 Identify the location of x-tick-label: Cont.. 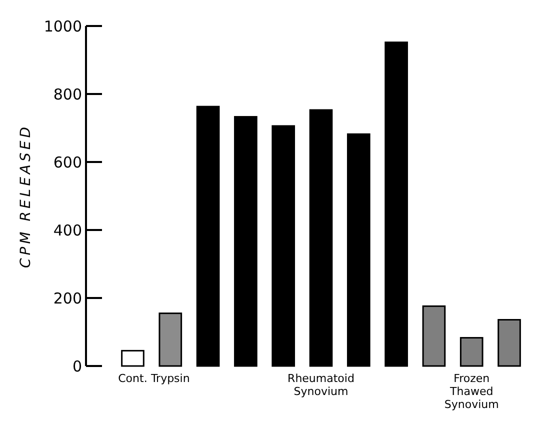
(133, 378).